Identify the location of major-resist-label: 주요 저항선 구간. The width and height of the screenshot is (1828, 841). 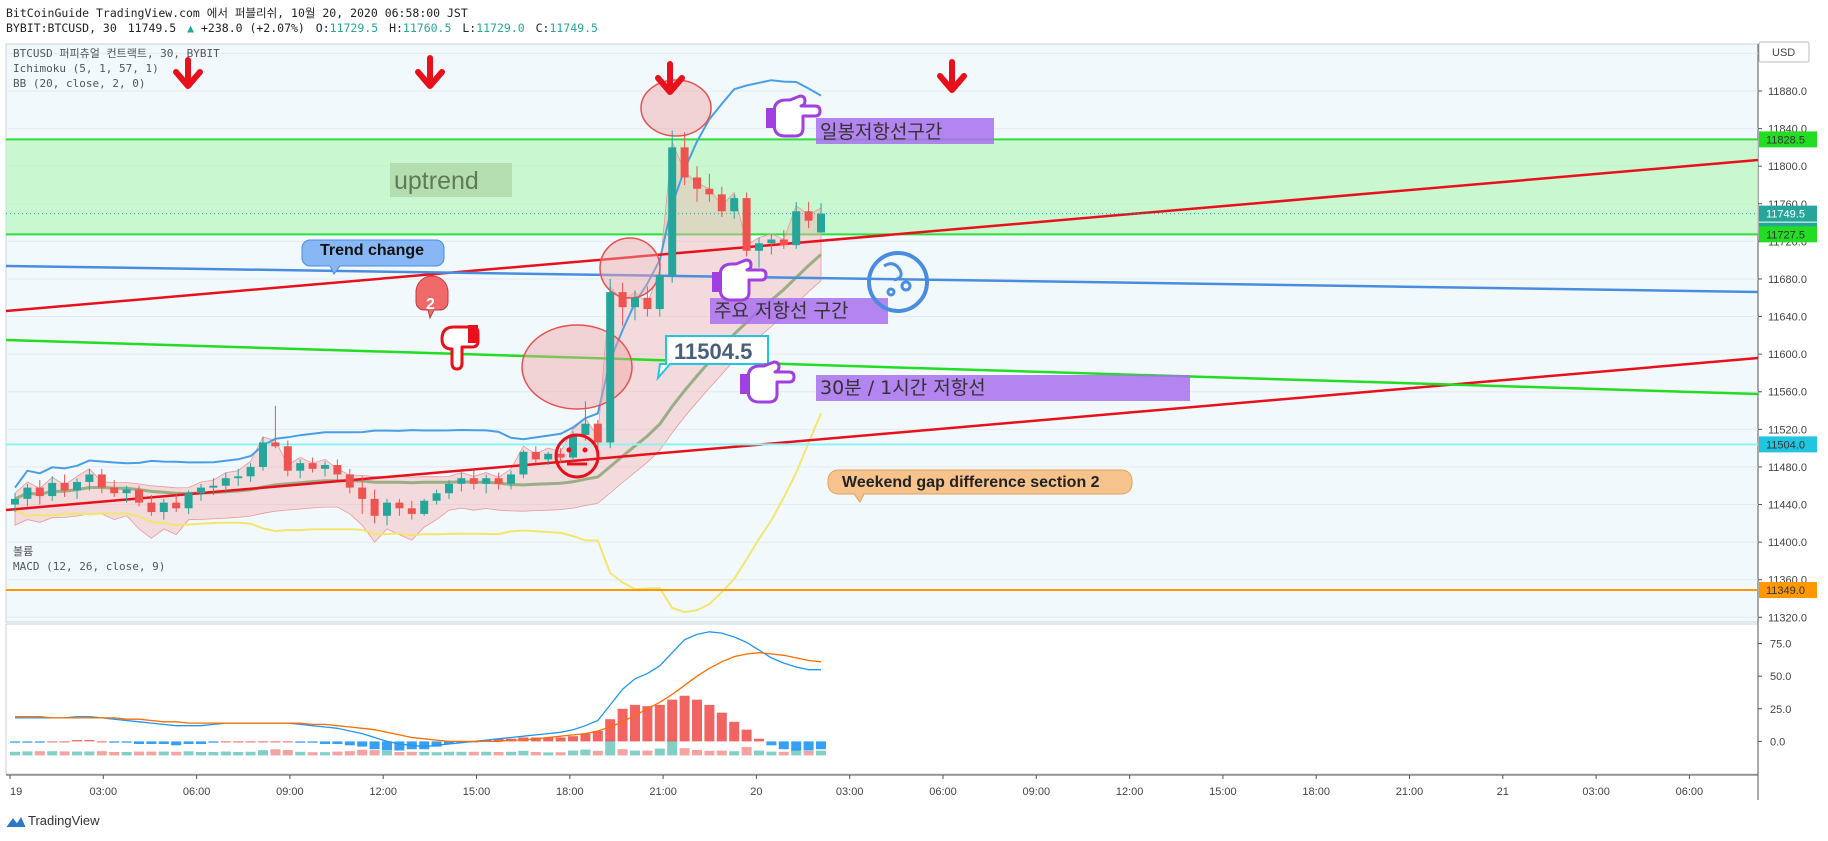
(781, 311).